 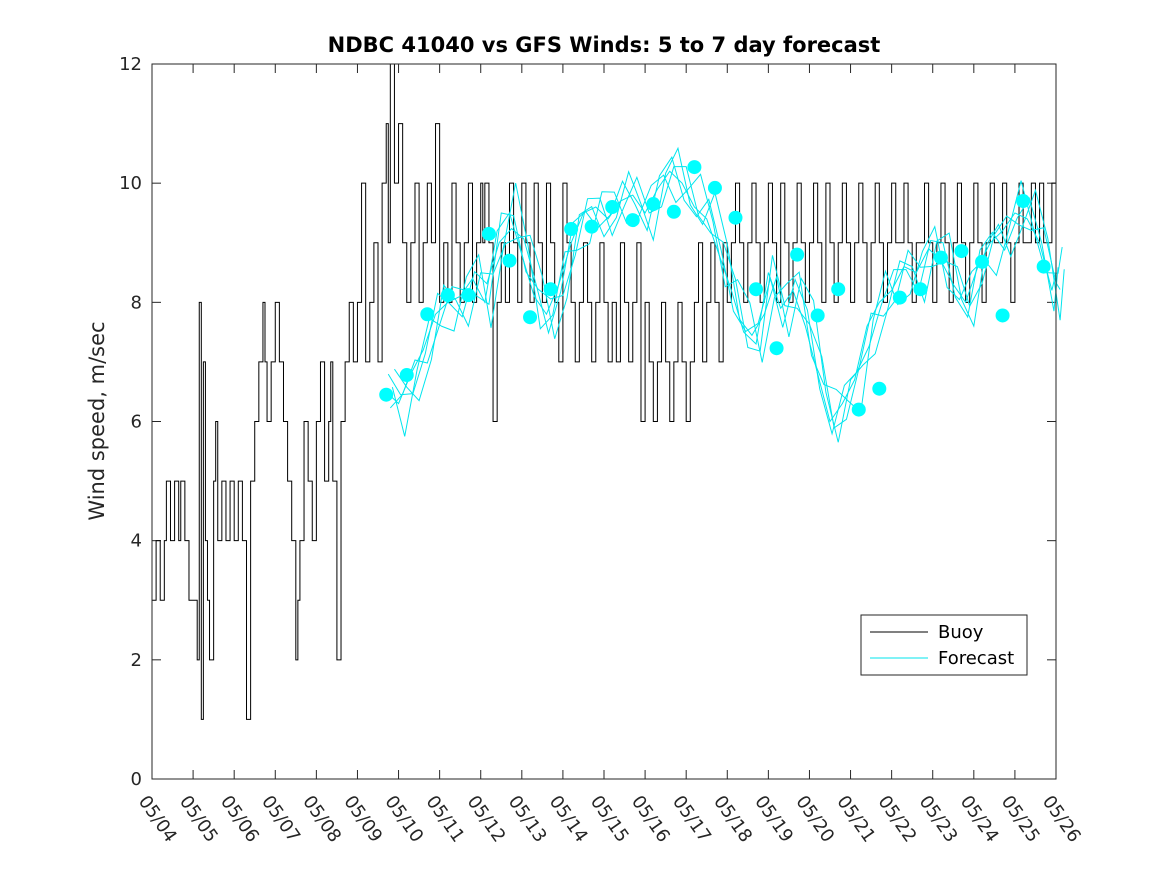 What do you see at coordinates (97, 420) in the screenshot?
I see `y-axis-title: Wind speed, m/sec` at bounding box center [97, 420].